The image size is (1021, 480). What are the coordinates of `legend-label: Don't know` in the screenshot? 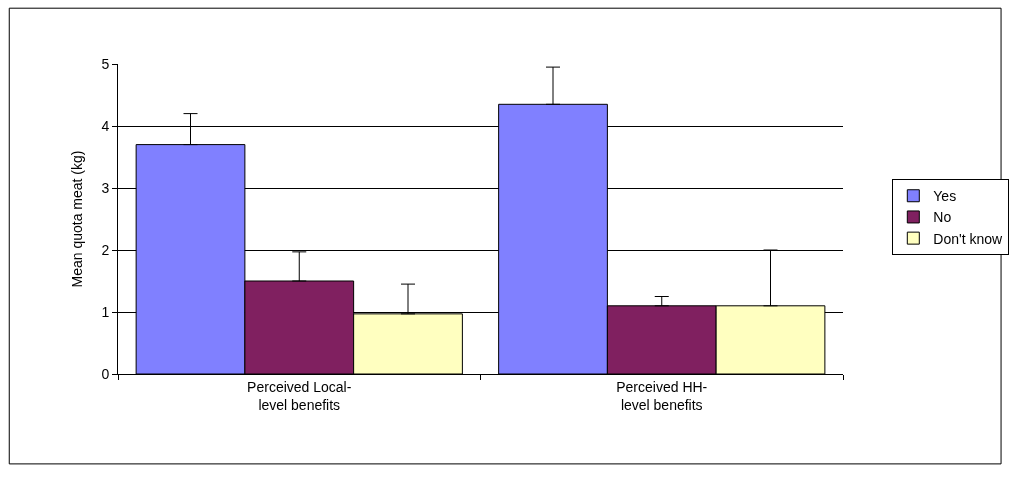 It's located at (968, 238).